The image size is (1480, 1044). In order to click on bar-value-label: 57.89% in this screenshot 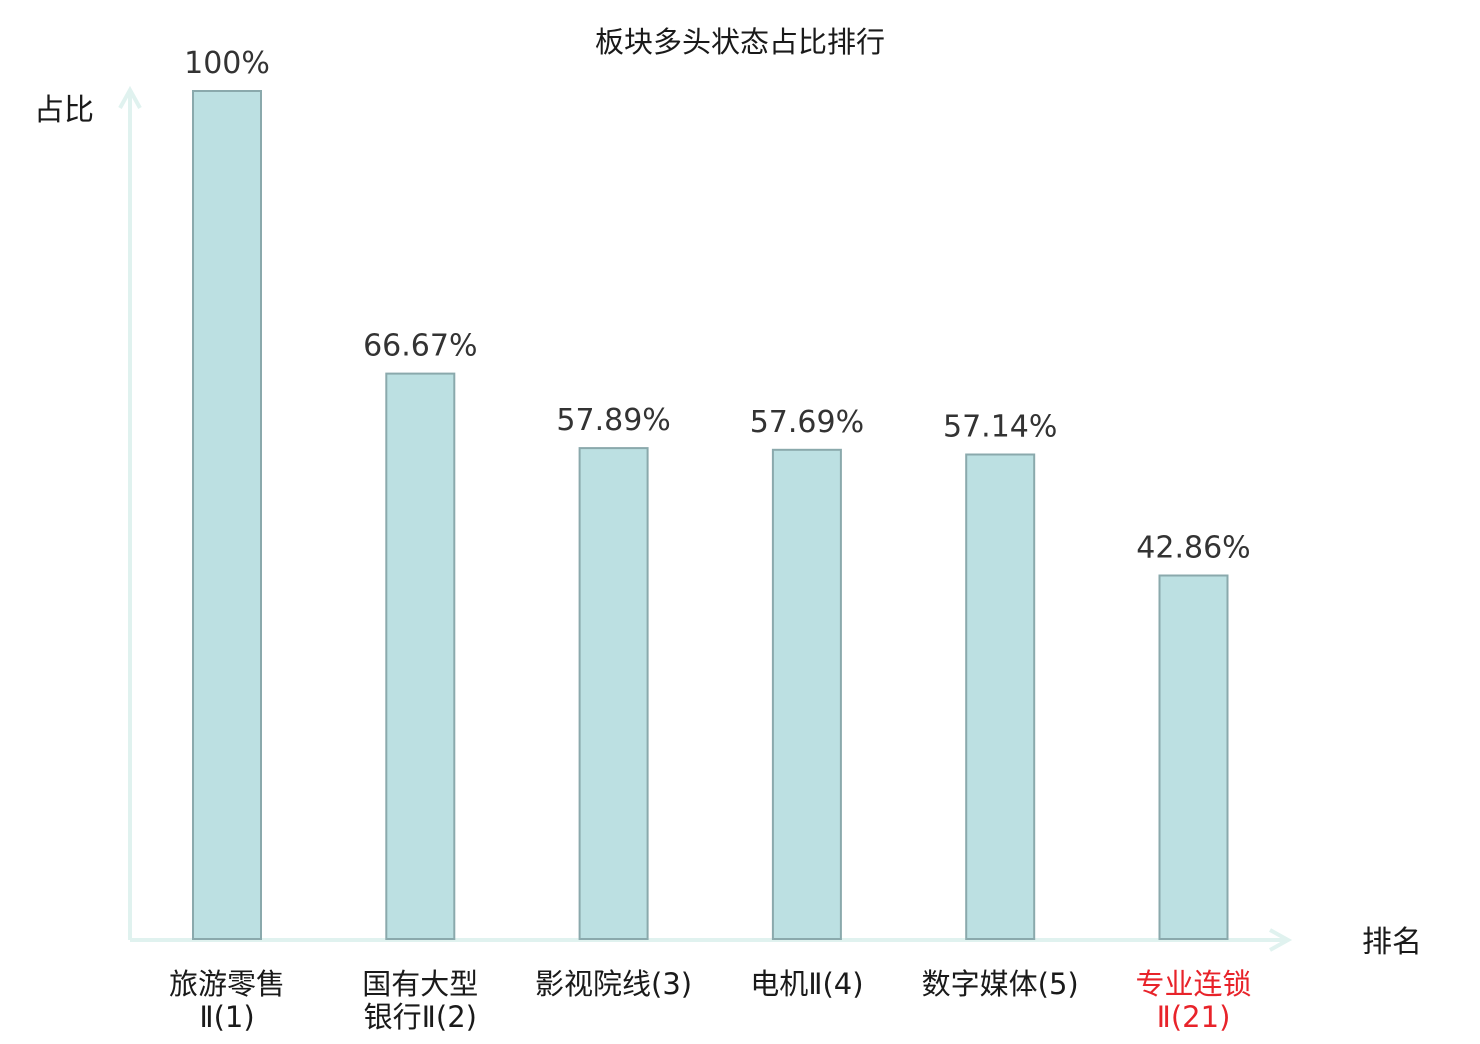, I will do `click(613, 420)`.